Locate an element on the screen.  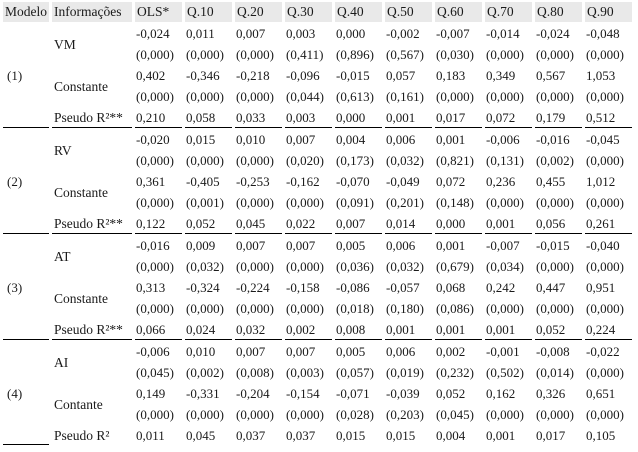
cell-coefficient: 1,053 is located at coordinates (601, 75).